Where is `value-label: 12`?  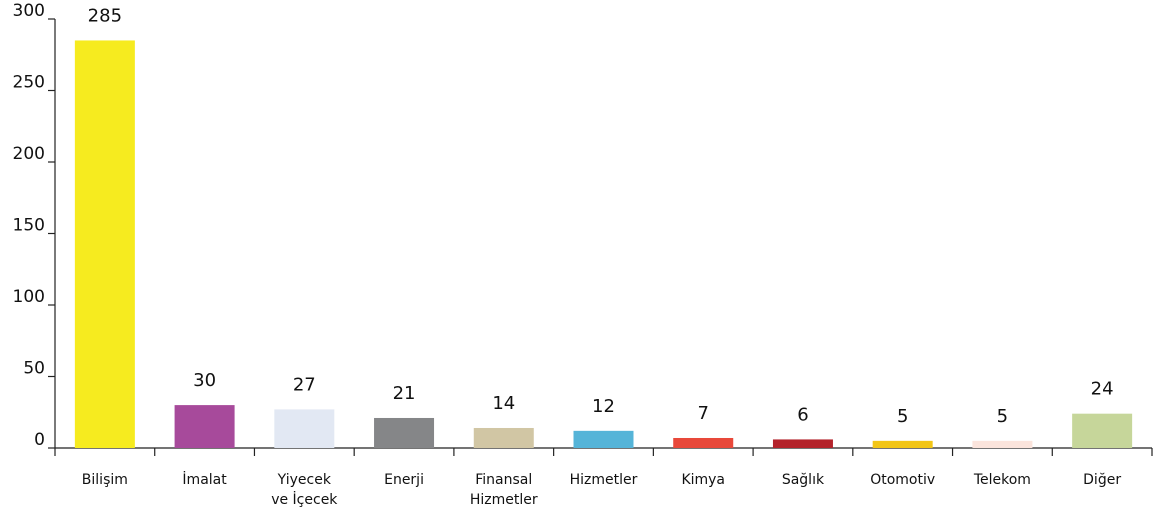
value-label: 12 is located at coordinates (603, 406).